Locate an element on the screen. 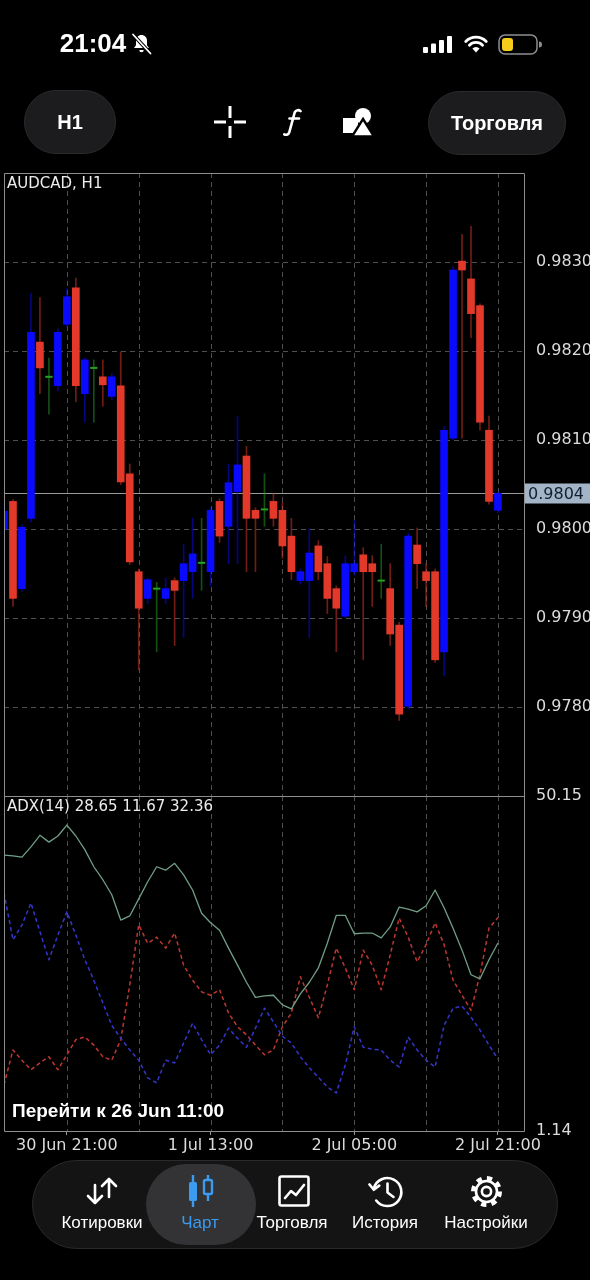 The image size is (590, 1280). chart-title: ADX(14) 28.65 11.67 32.36 is located at coordinates (110, 806).